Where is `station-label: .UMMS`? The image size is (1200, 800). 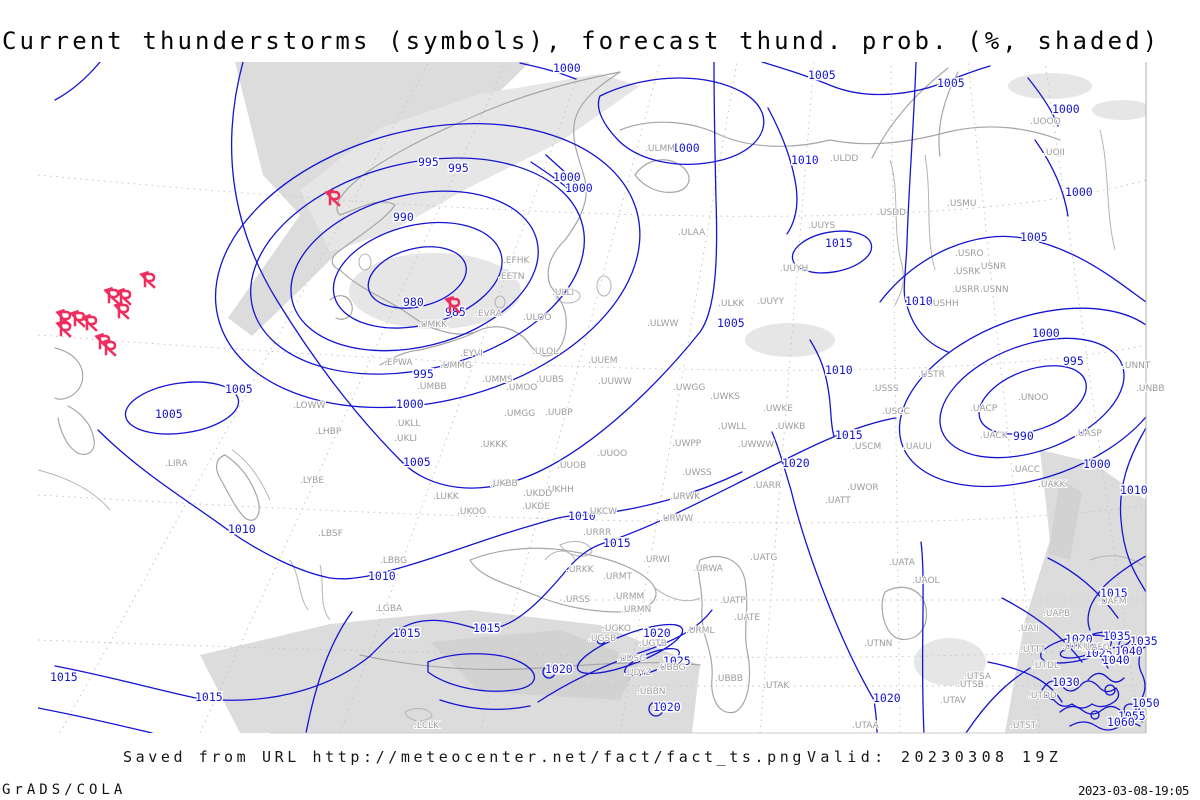
station-label: .UMMS is located at coordinates (497, 380).